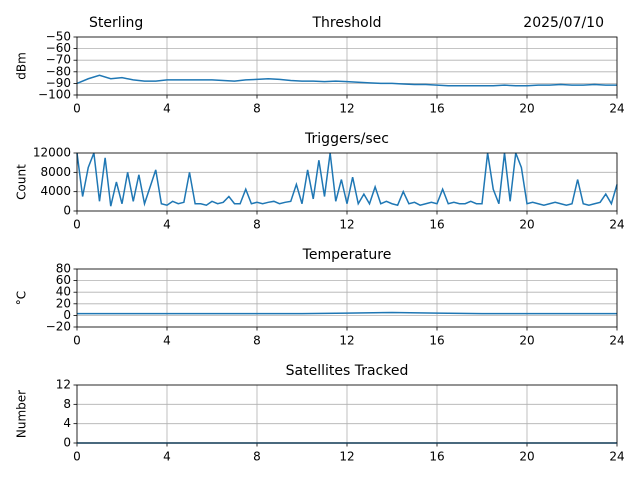  Describe the element at coordinates (22, 182) in the screenshot. I see `y-axis-label: Count` at that location.